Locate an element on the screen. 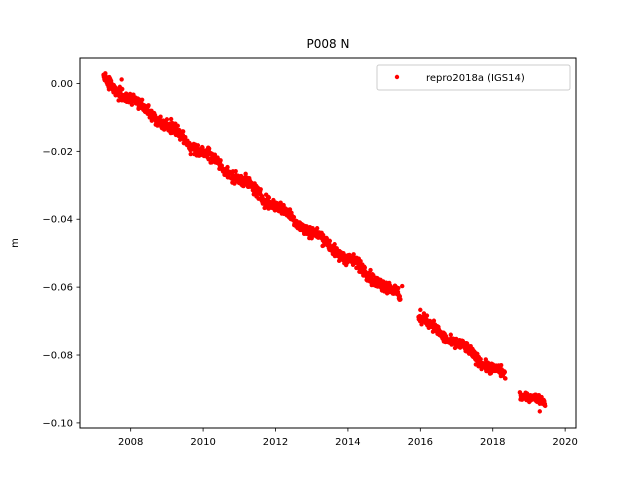  legend-box is located at coordinates (473, 77).